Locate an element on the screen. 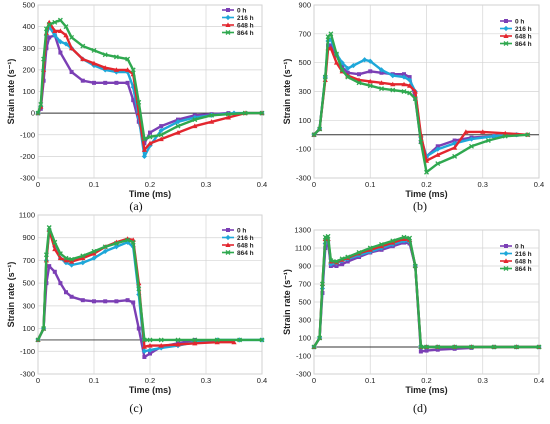 The width and height of the screenshot is (550, 424). legend-label: 0 h is located at coordinates (519, 246).